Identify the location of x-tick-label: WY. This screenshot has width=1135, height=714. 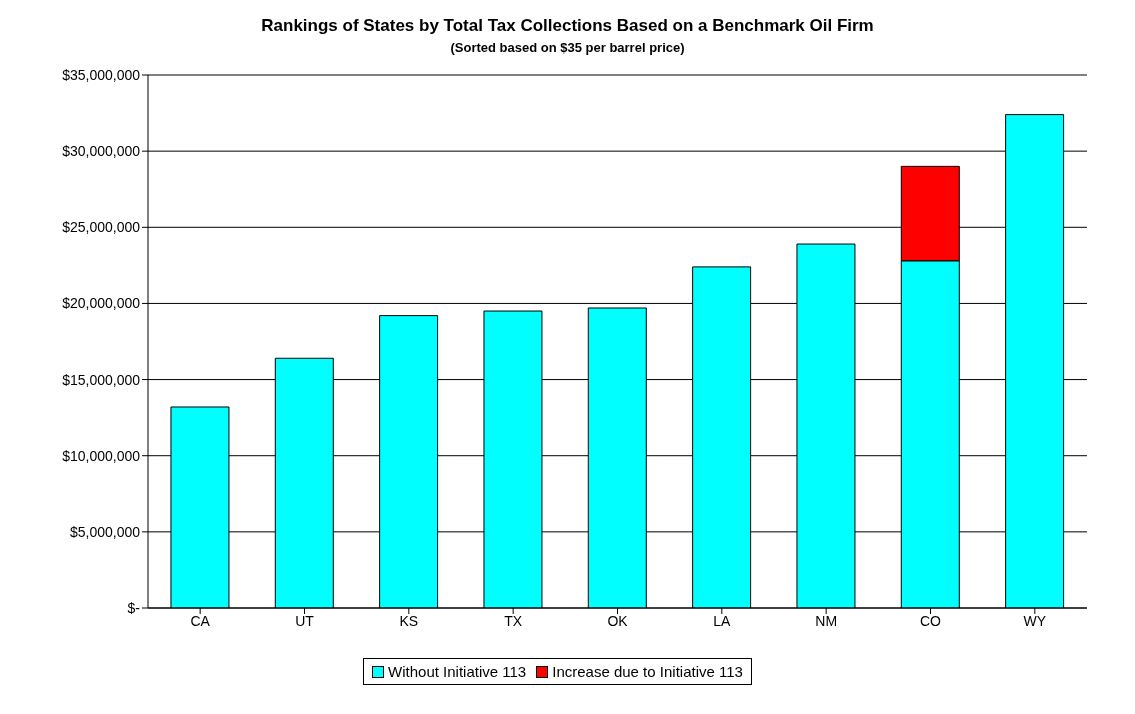
(1035, 620).